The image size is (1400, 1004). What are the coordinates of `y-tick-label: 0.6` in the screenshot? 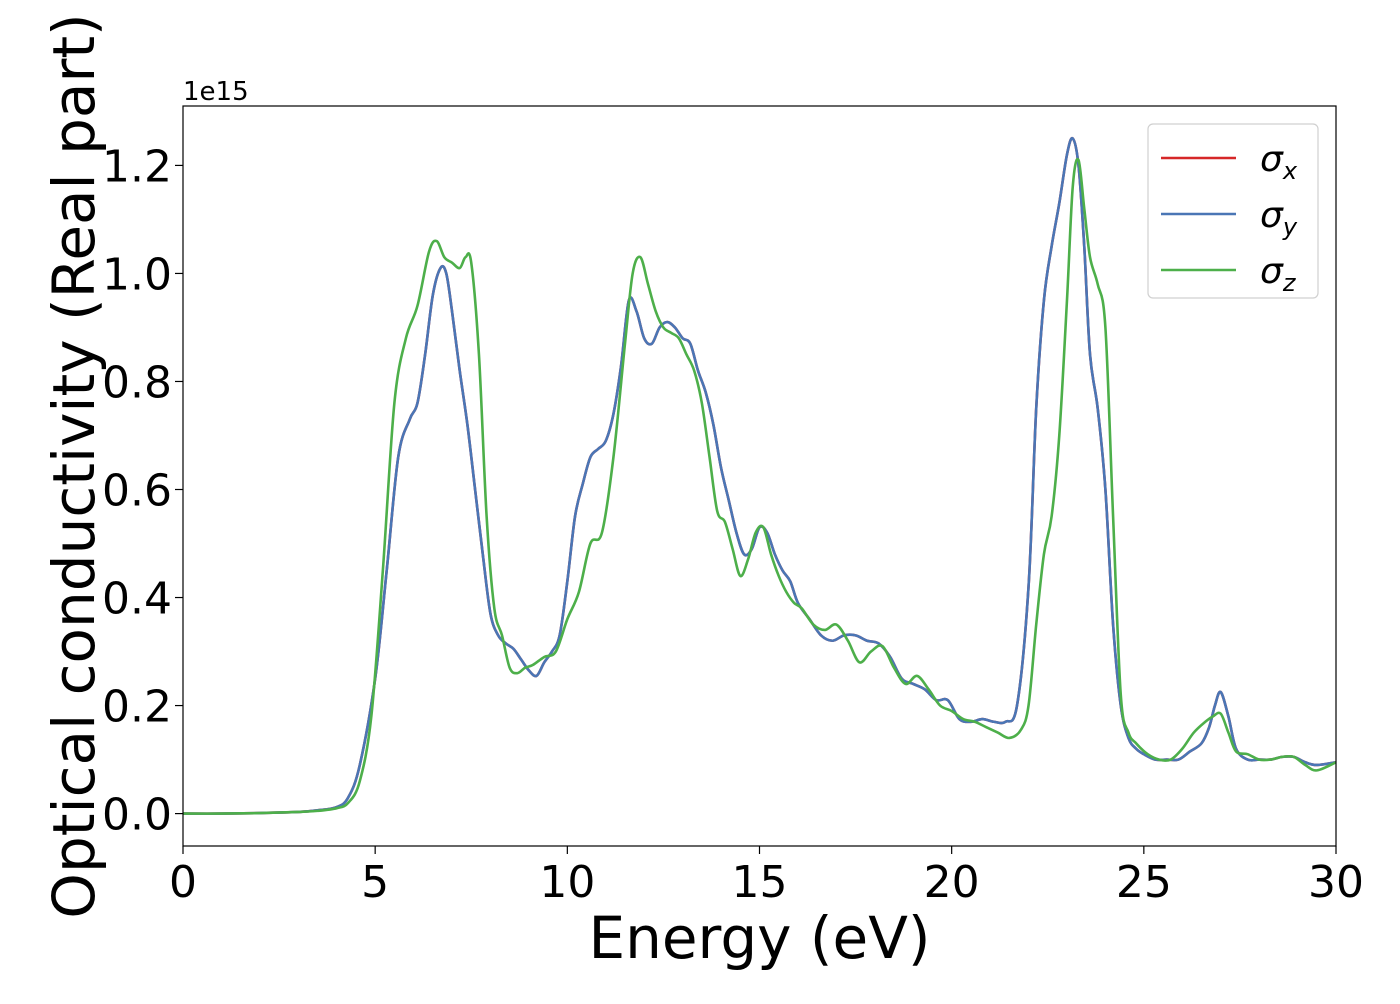 It's located at (137, 491).